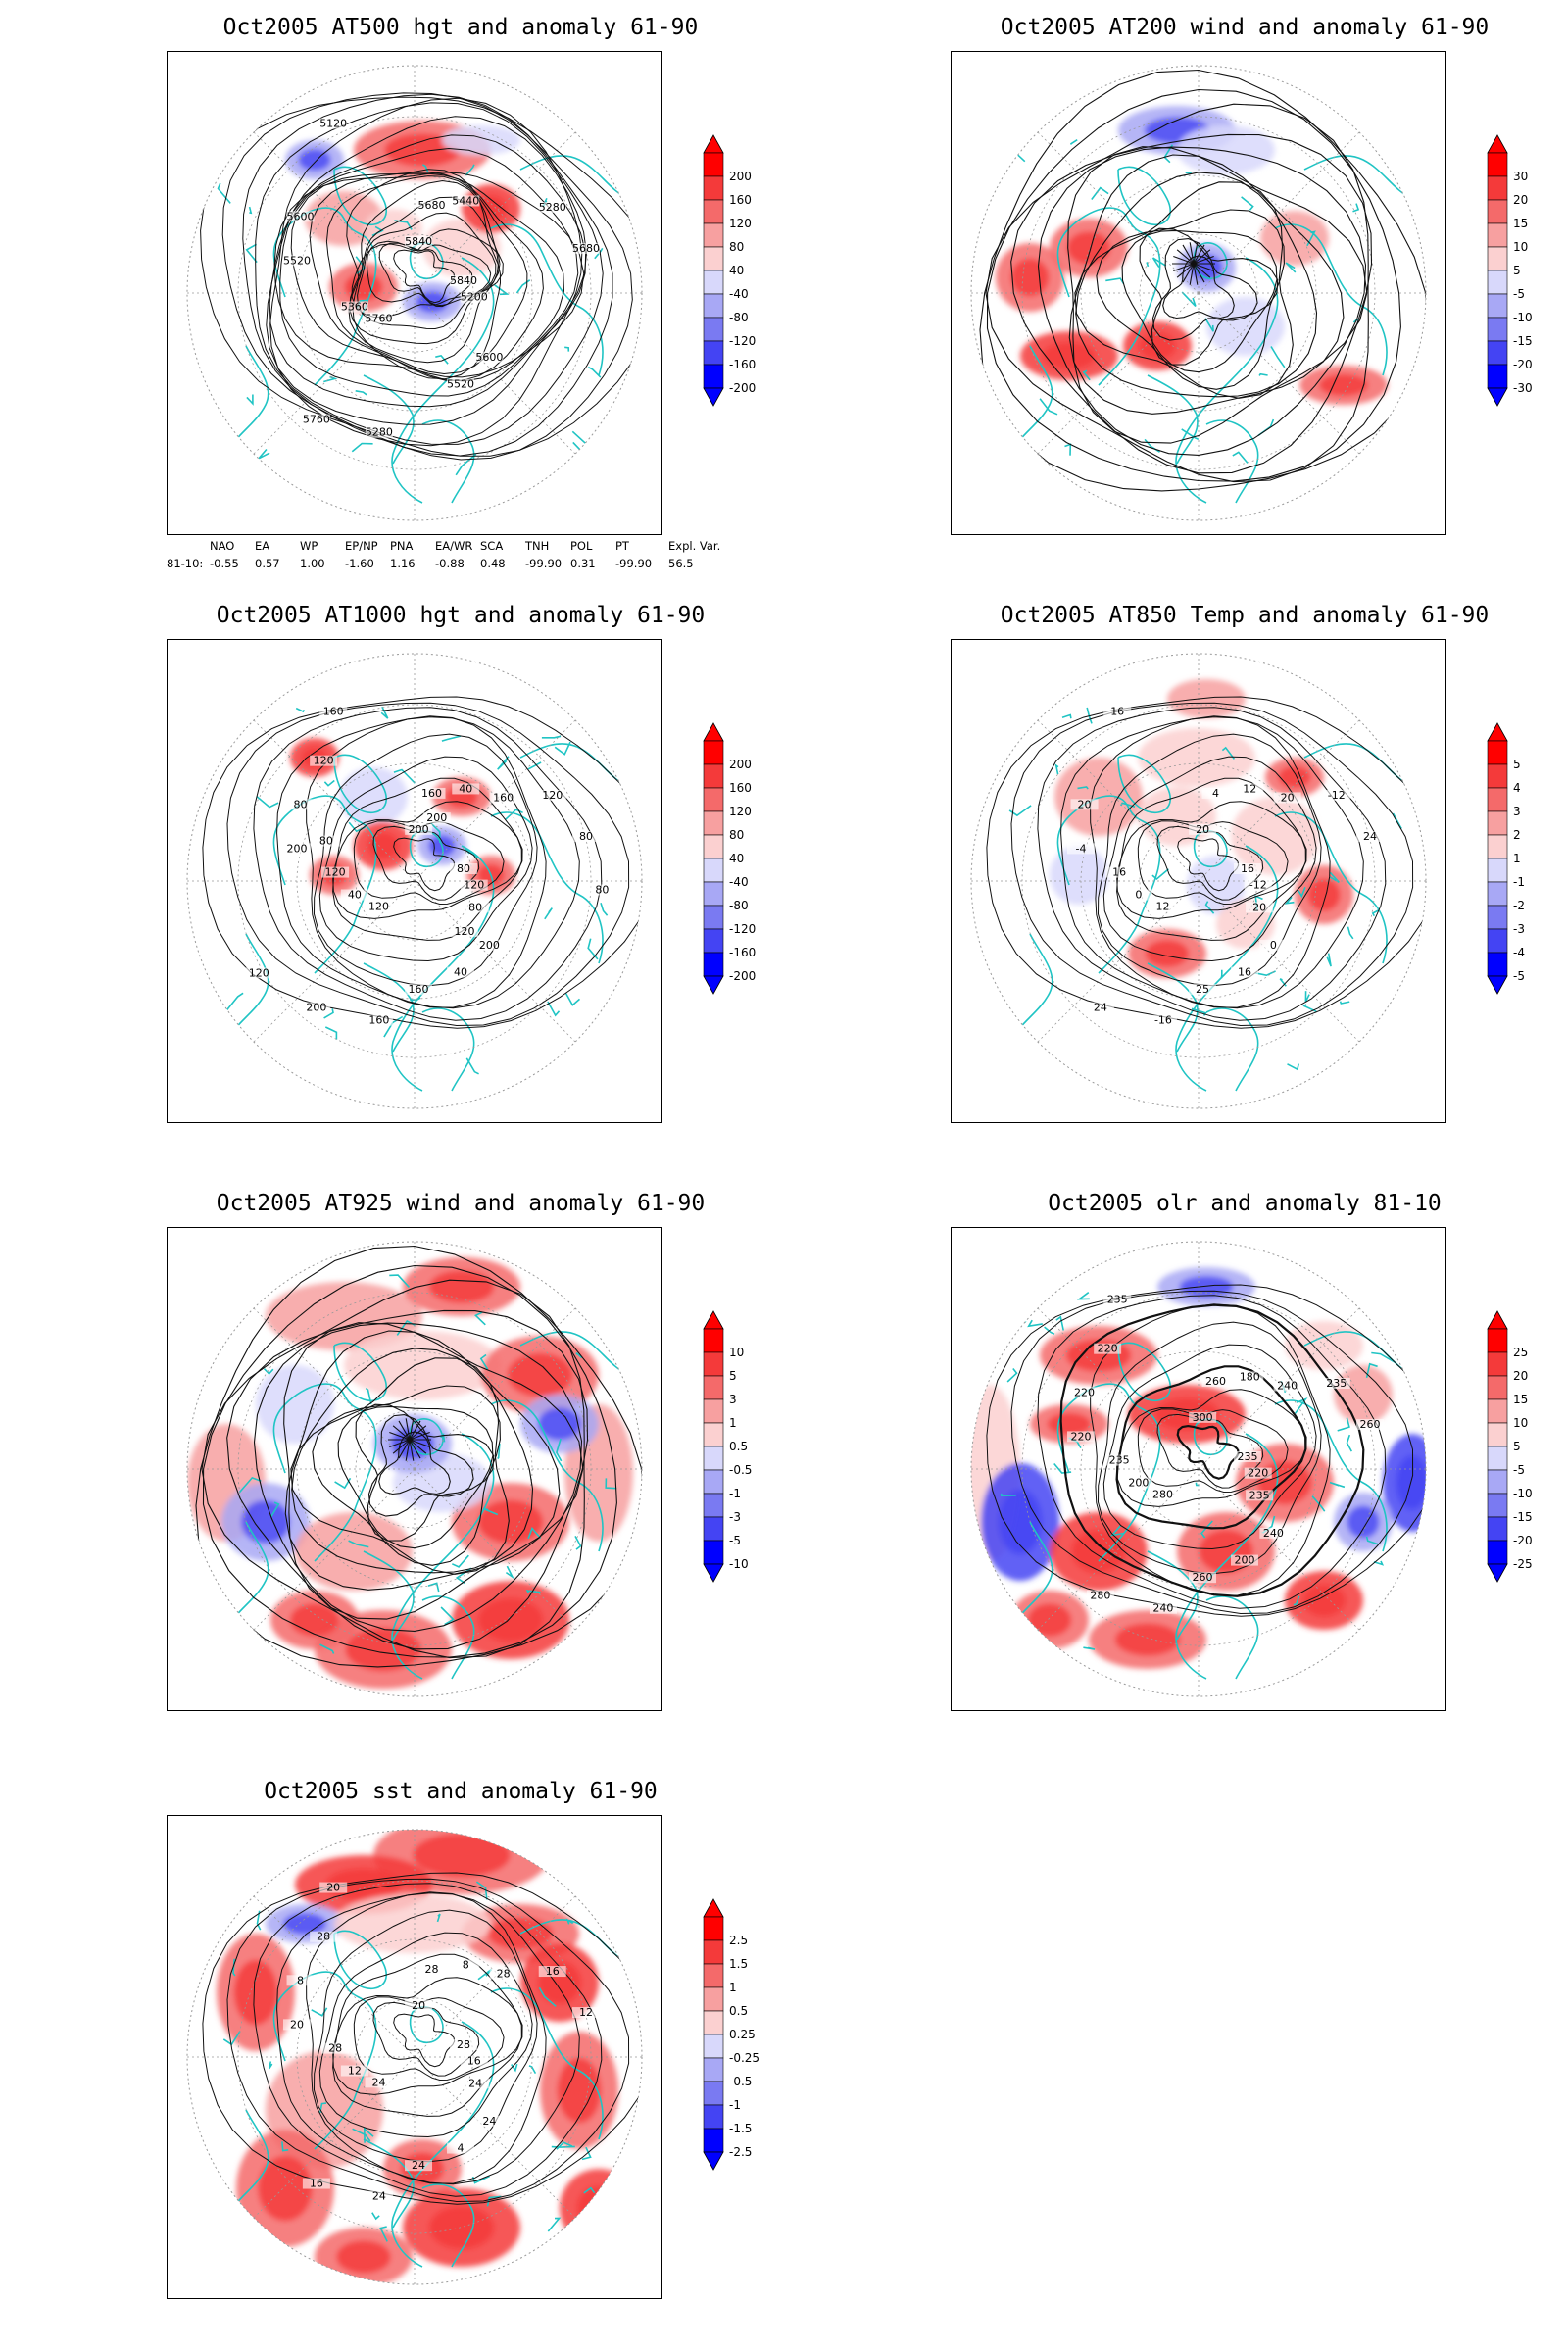 This screenshot has width=1568, height=2352. Describe the element at coordinates (740, 811) in the screenshot. I see `colorbar-tick-label: 120` at that location.